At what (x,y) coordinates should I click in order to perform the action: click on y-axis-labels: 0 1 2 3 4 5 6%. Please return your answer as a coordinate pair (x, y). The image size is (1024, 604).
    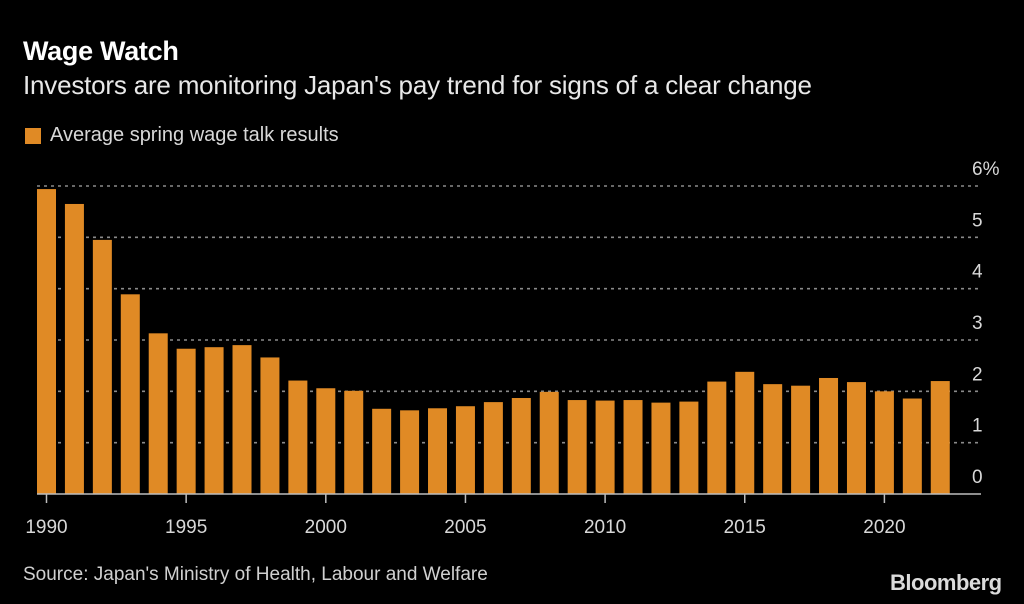
    Looking at the image, I should click on (986, 323).